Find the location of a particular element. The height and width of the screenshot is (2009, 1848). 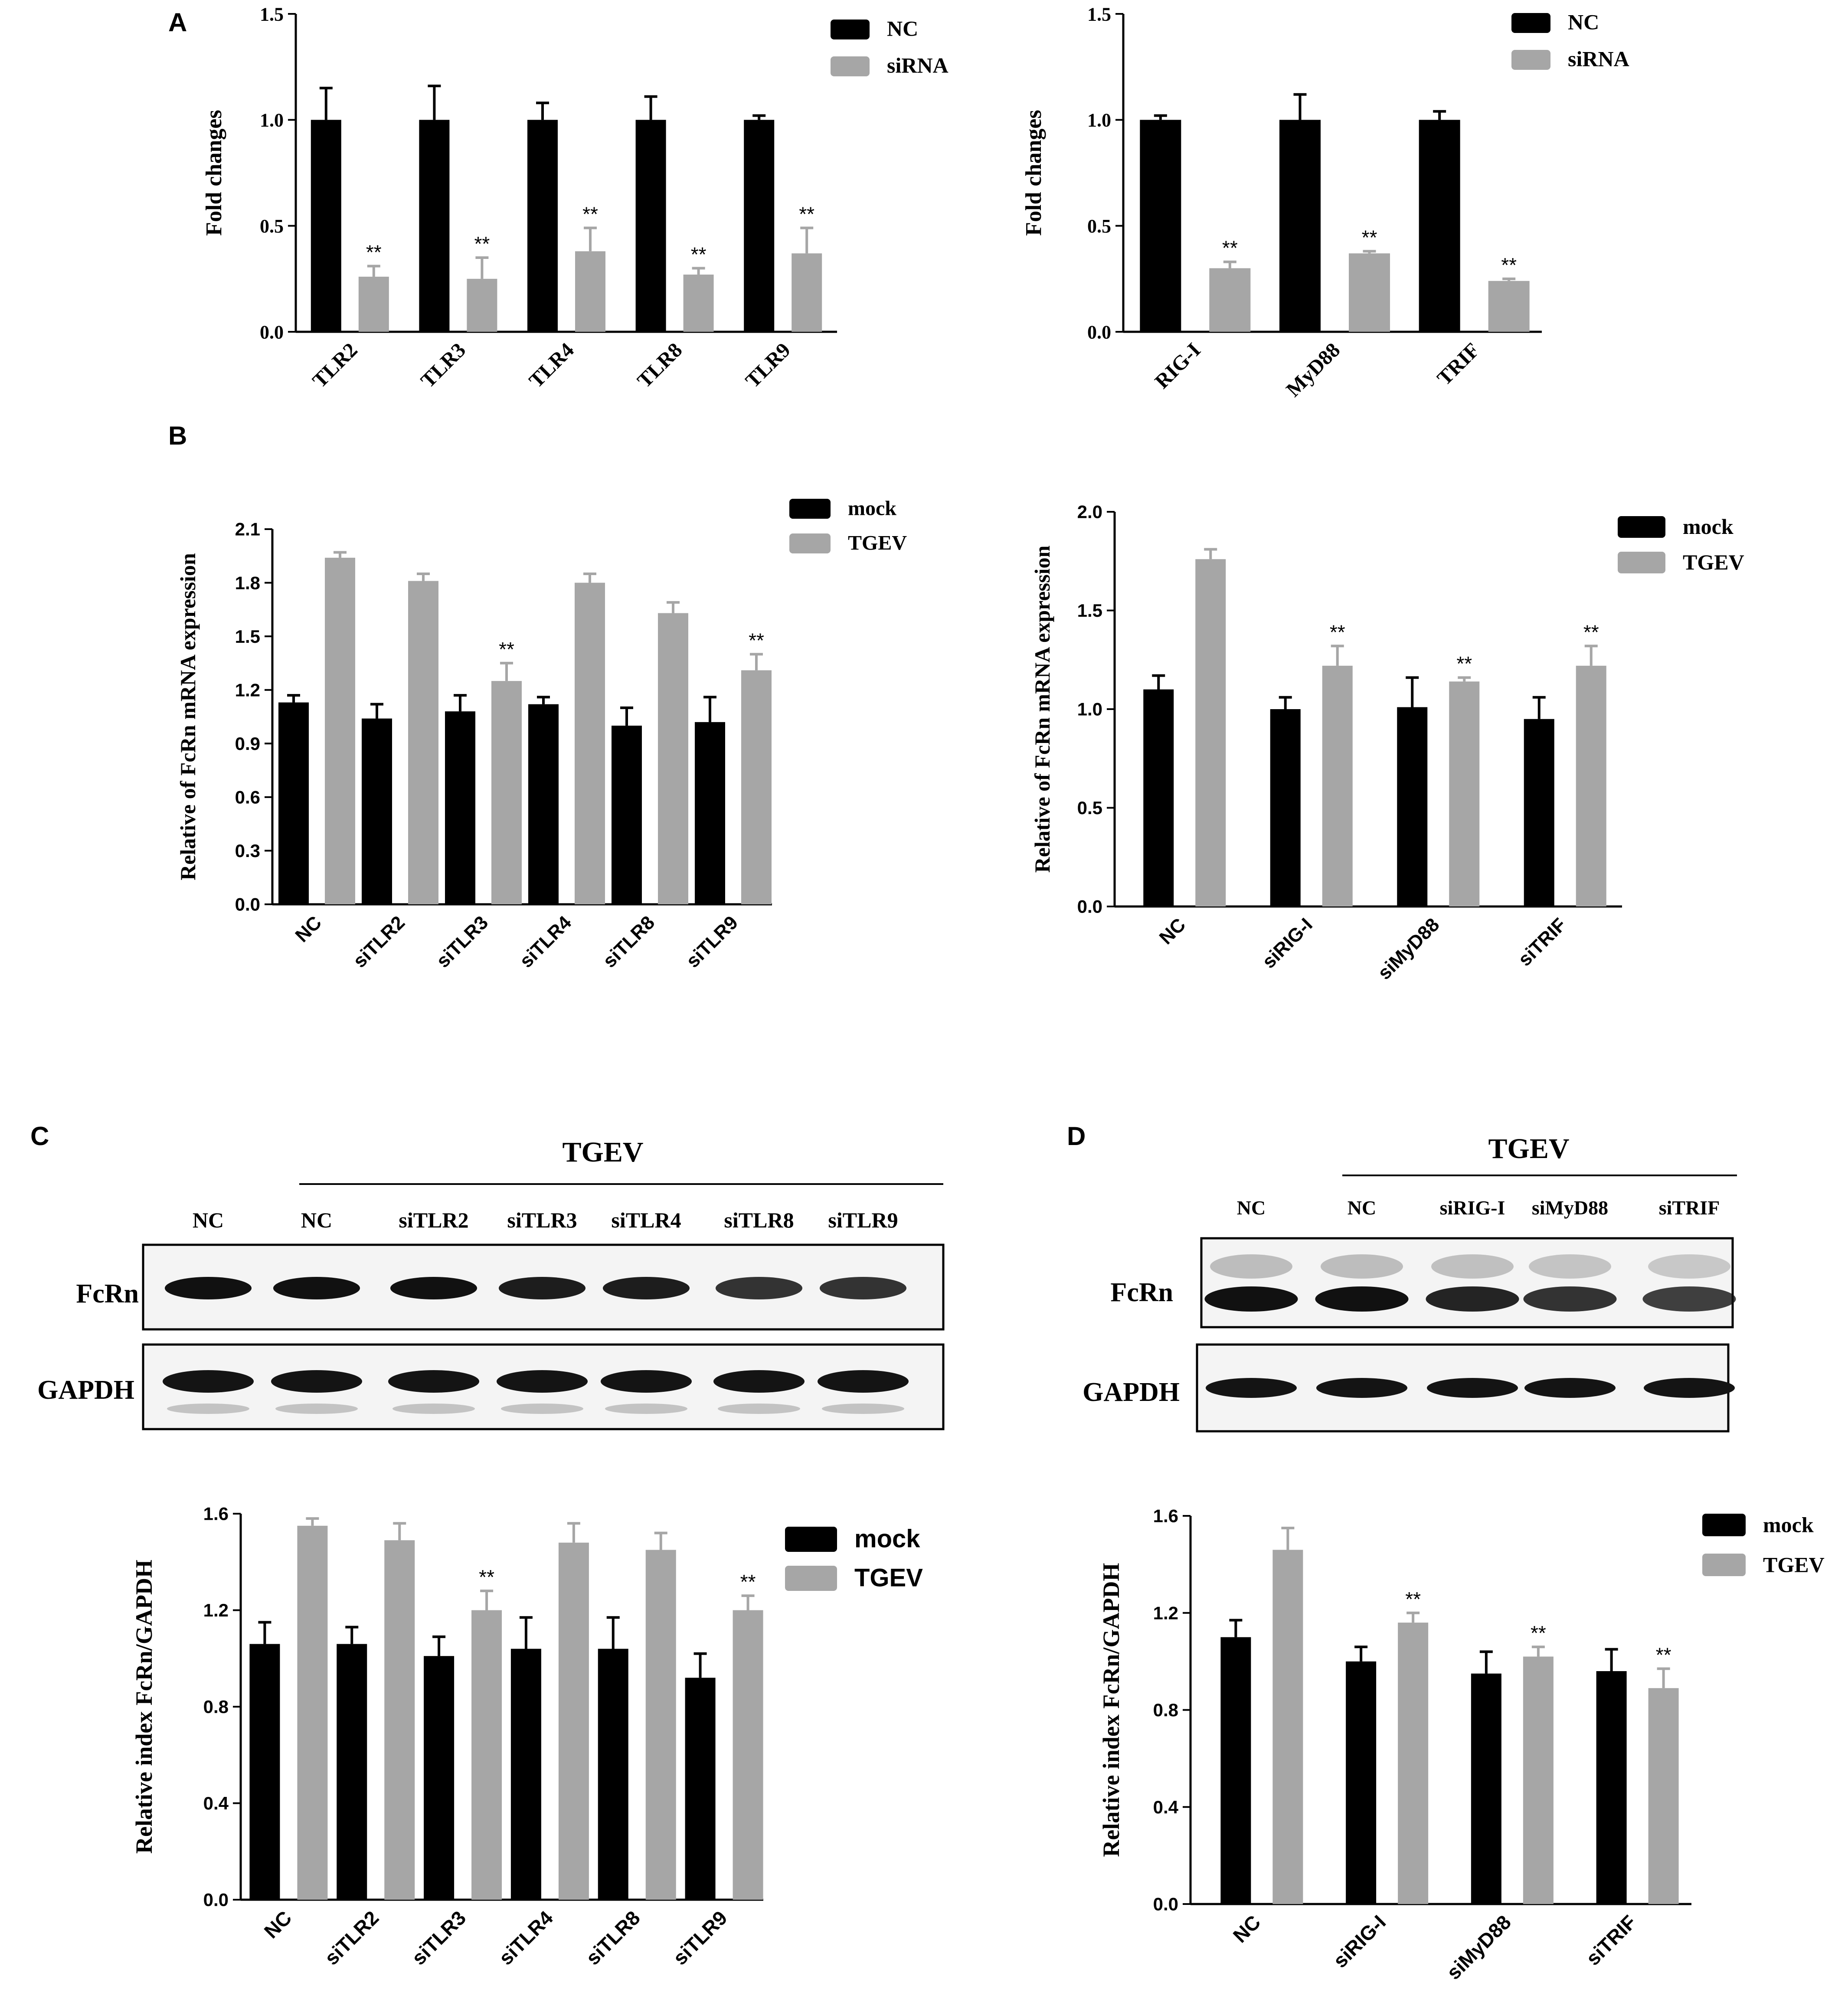

row-label-gapdh: GAPDH is located at coordinates (86, 1390).